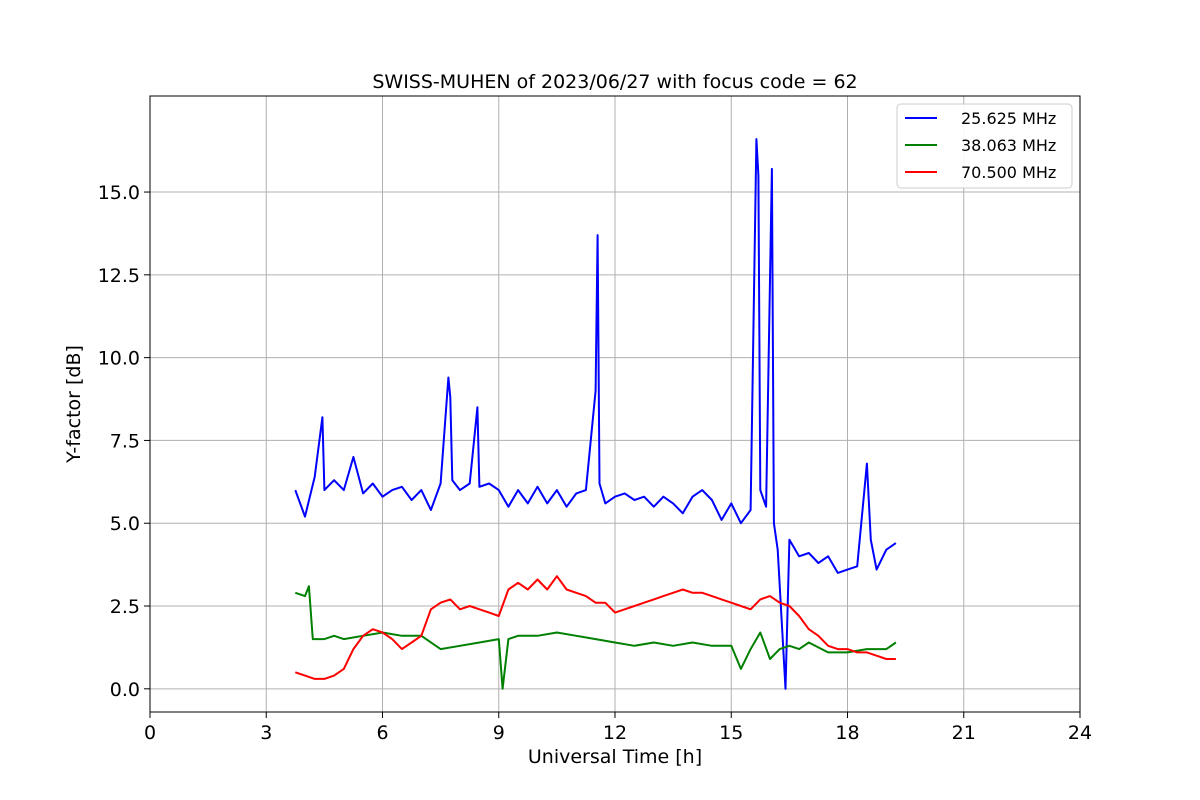 The width and height of the screenshot is (1200, 800). Describe the element at coordinates (119, 276) in the screenshot. I see `y-tick-label: 12.5` at that location.